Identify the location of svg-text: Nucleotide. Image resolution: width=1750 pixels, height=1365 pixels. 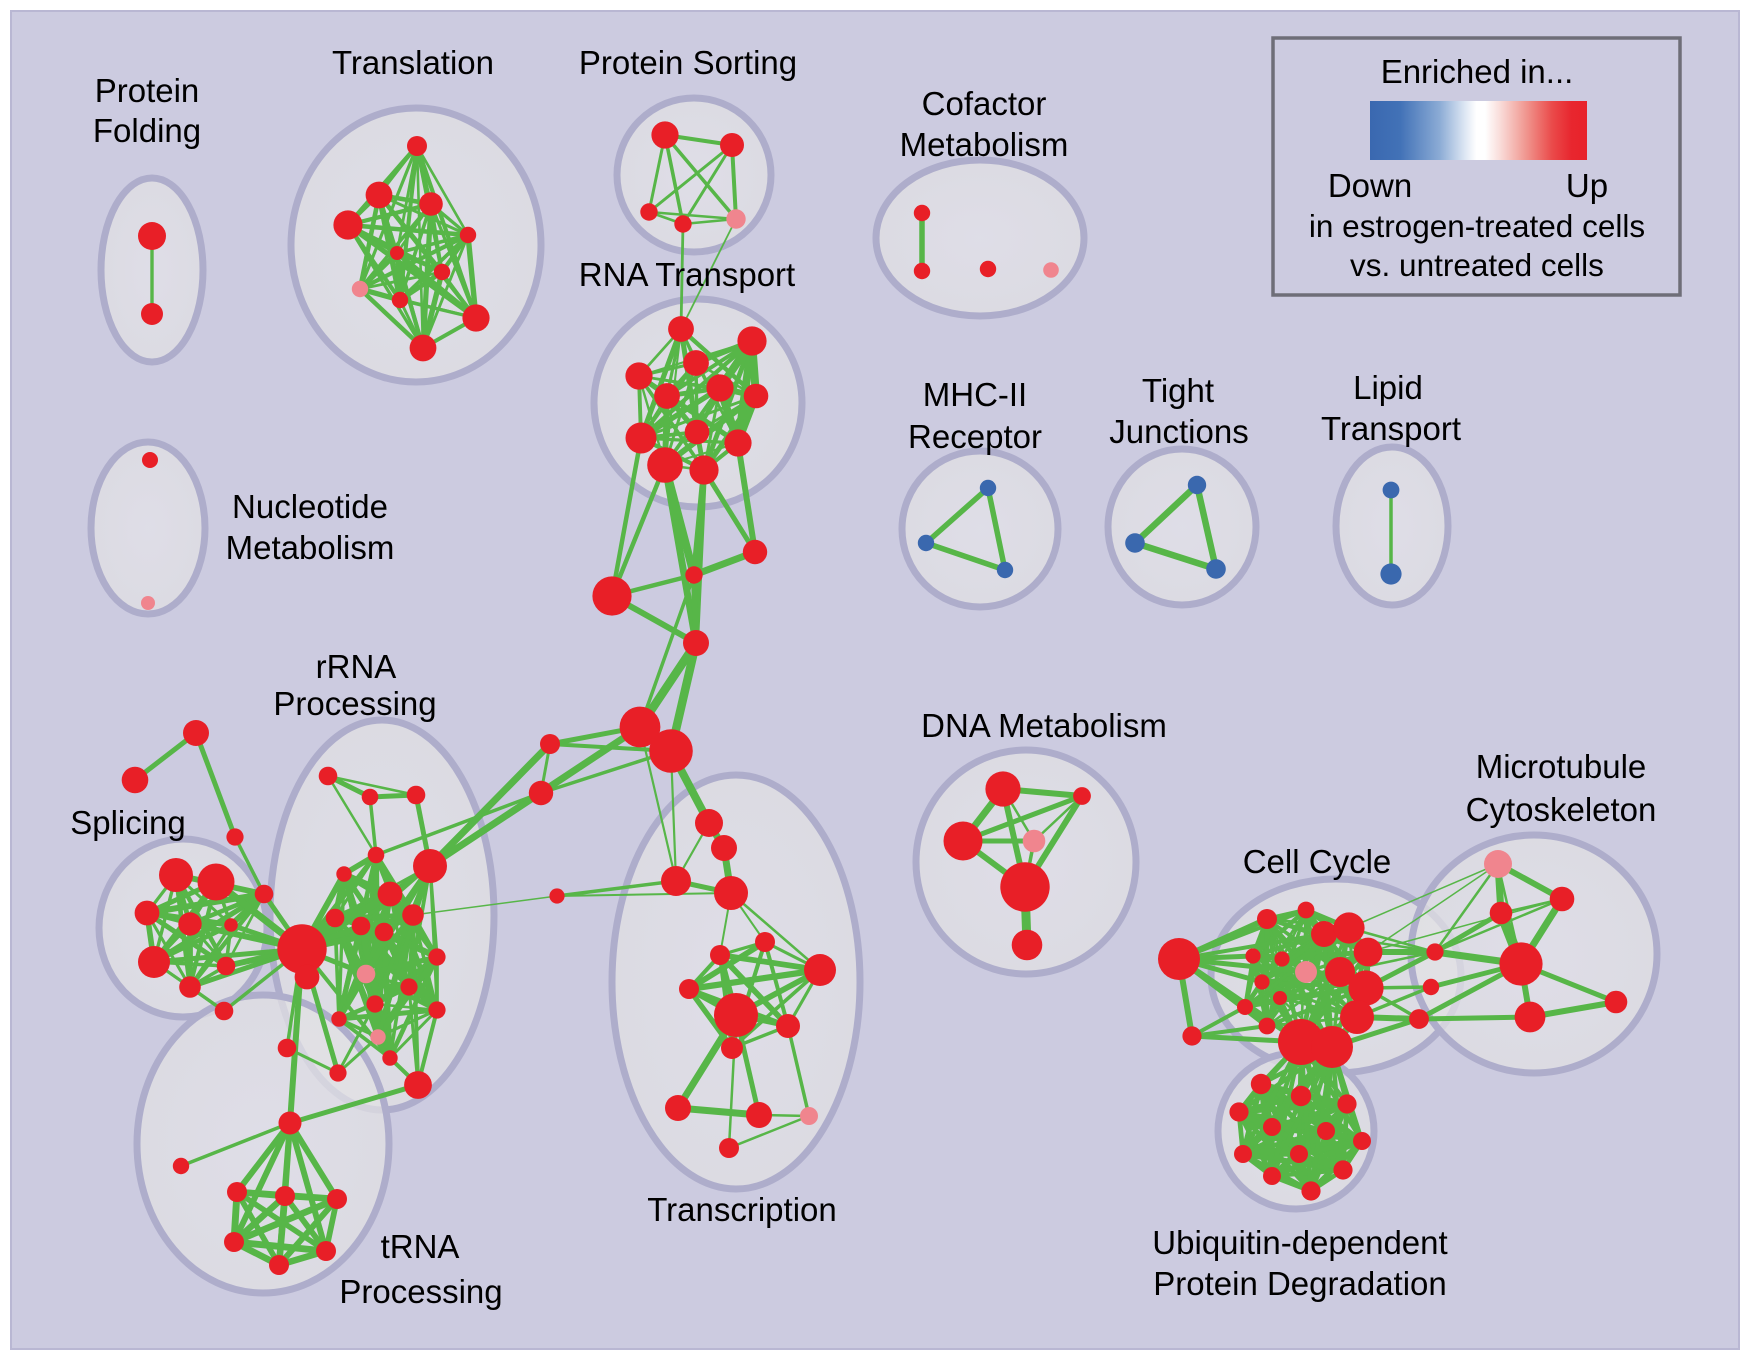
(310, 506).